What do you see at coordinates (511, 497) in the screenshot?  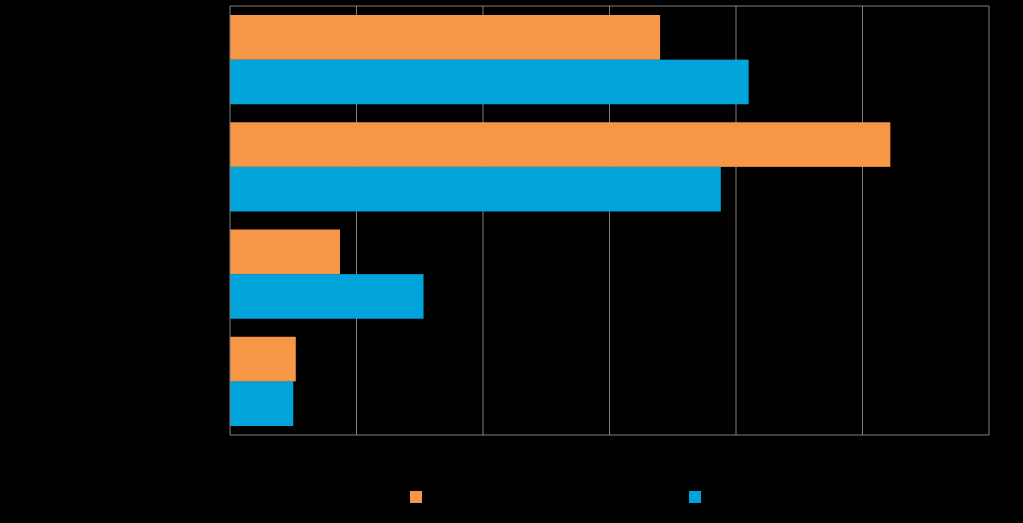 I see `legend` at bounding box center [511, 497].